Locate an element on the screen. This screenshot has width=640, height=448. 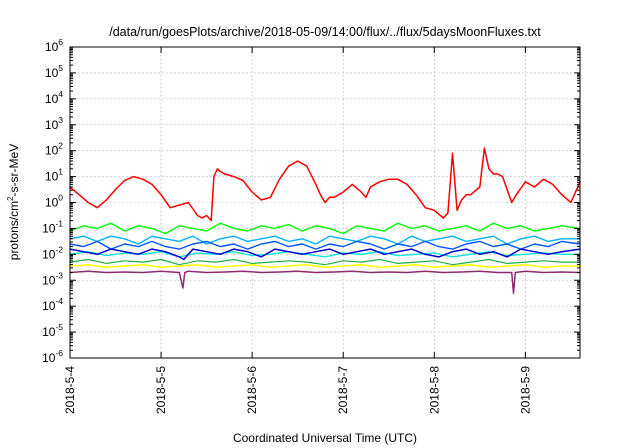
y-axis-label-sup: 2 is located at coordinates (10, 198).